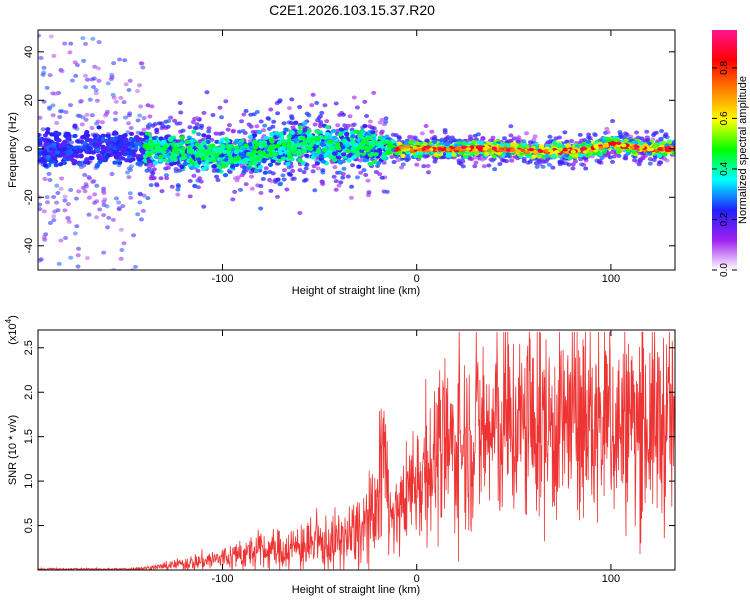  Describe the element at coordinates (29, 197) in the screenshot. I see `y-tick-label: -20` at that location.